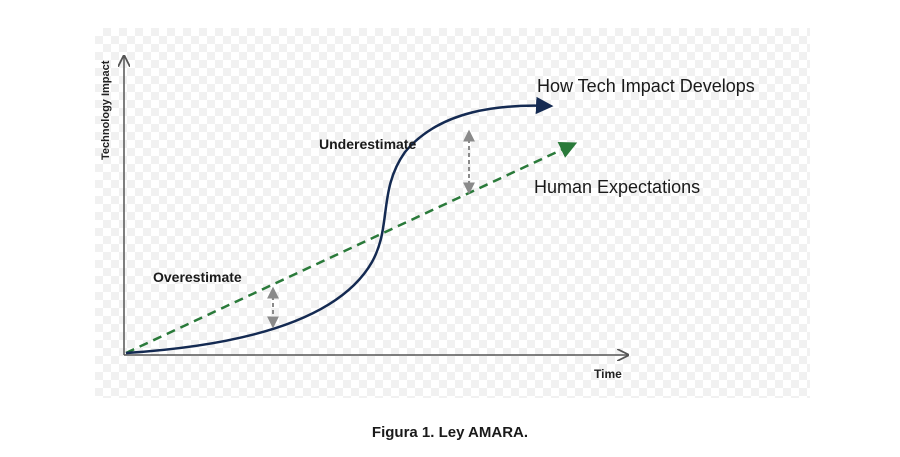  I want to click on underestimate-label: Underestimate, so click(367, 144).